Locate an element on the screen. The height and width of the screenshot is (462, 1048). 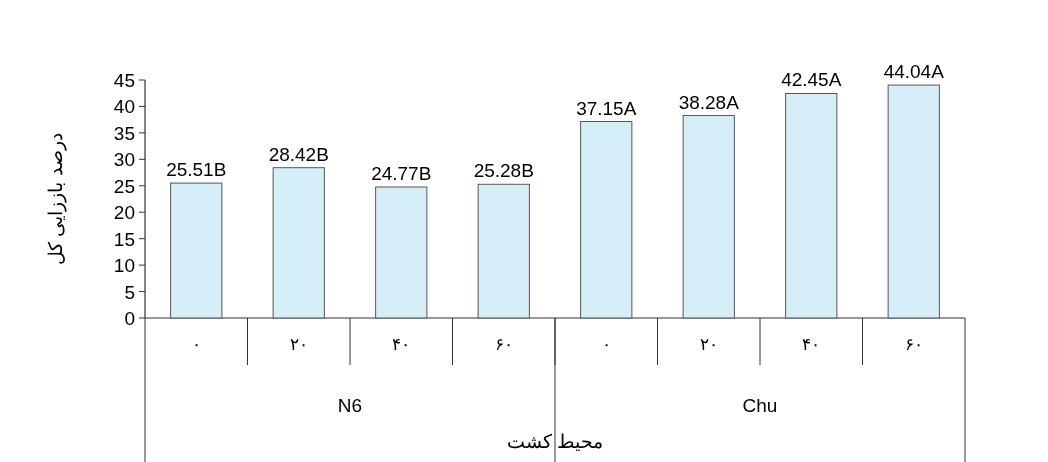
y-axis-title: درصد باززایی کل is located at coordinates (56, 199).